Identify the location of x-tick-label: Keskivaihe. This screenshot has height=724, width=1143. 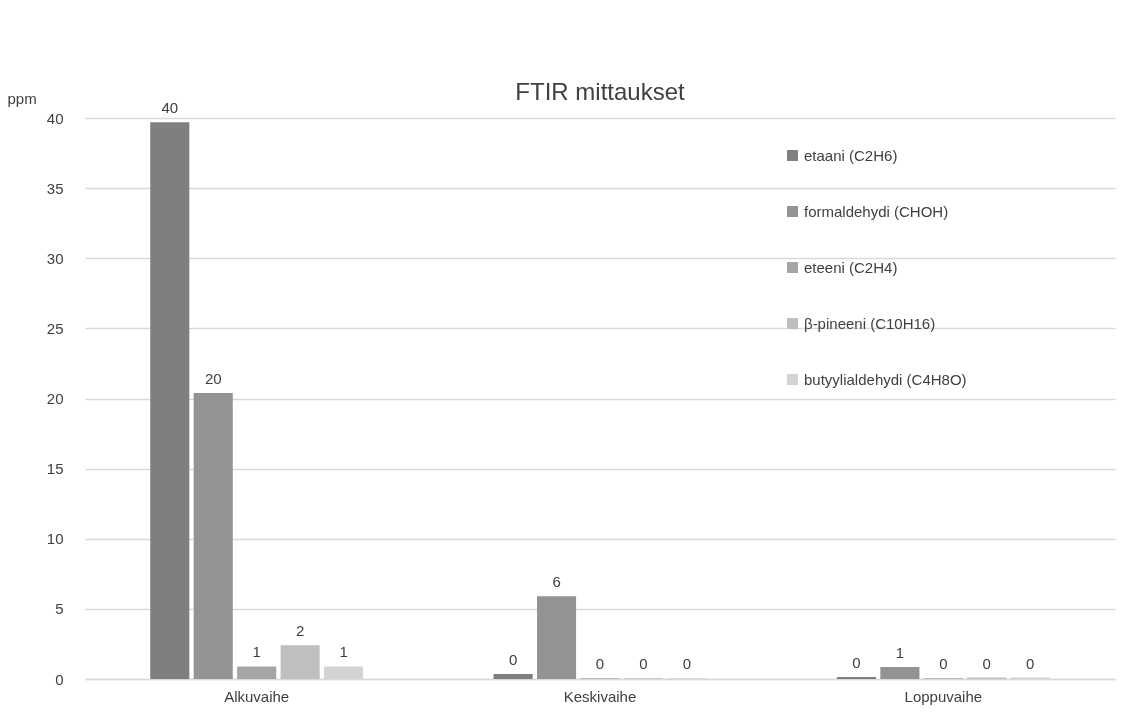
(600, 696).